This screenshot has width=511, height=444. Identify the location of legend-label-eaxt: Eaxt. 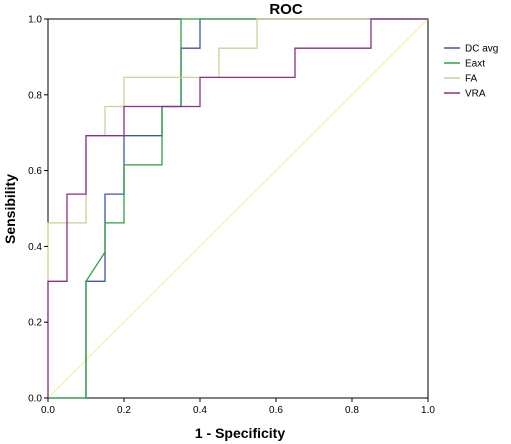
(475, 64).